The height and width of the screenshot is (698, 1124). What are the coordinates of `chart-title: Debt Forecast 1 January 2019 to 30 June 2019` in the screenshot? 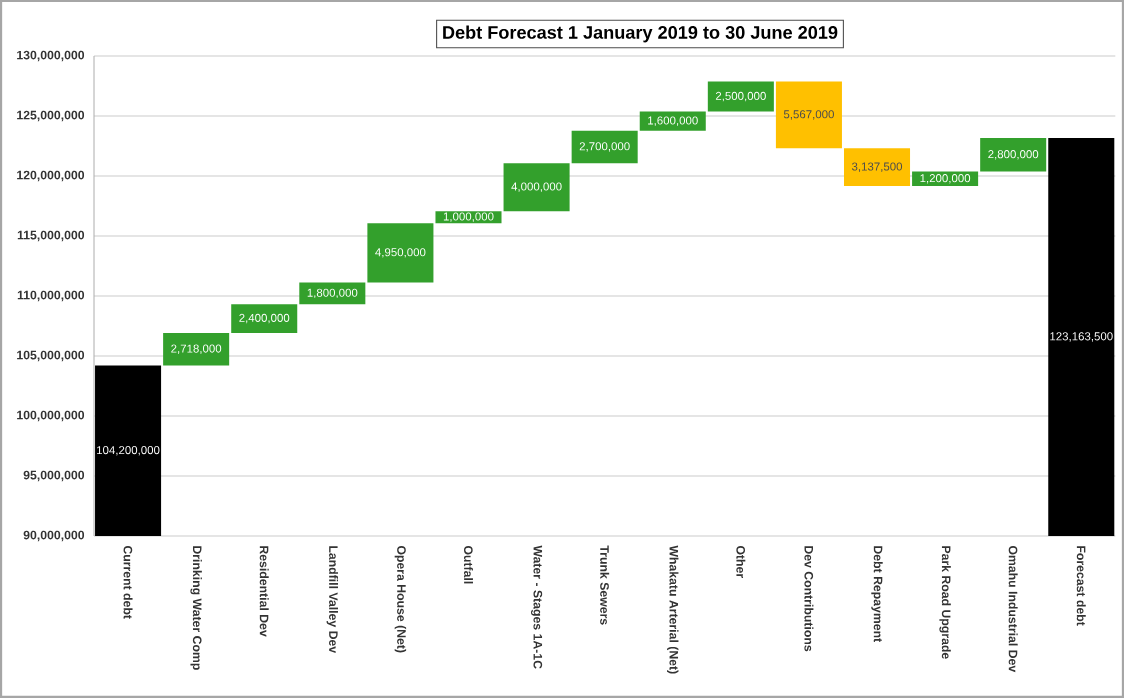 It's located at (640, 34).